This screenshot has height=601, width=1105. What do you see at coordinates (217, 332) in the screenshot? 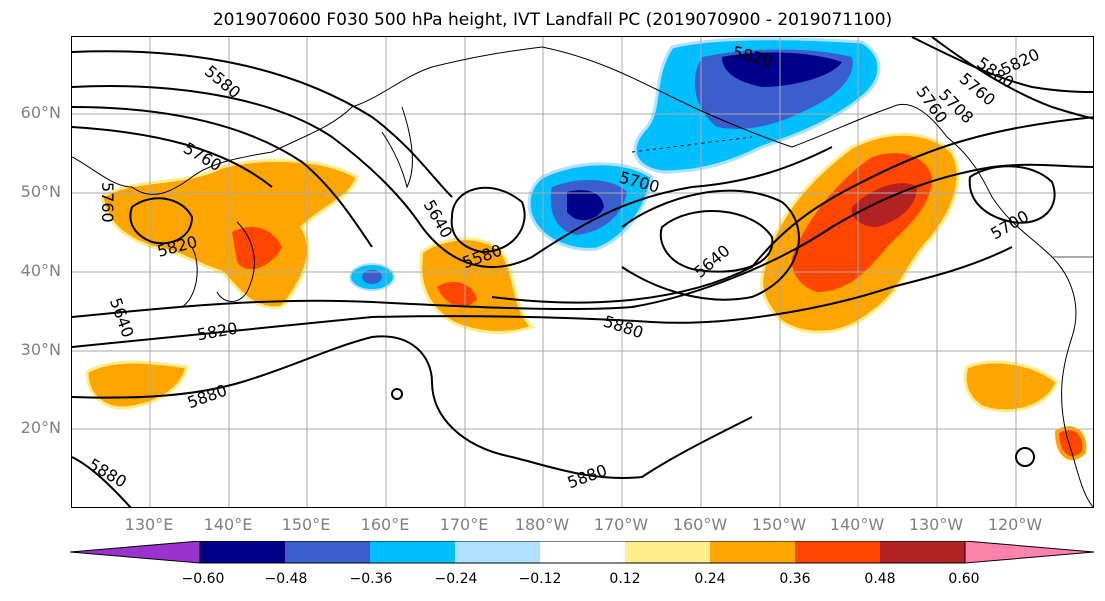
I see `contour-label: 5820` at bounding box center [217, 332].